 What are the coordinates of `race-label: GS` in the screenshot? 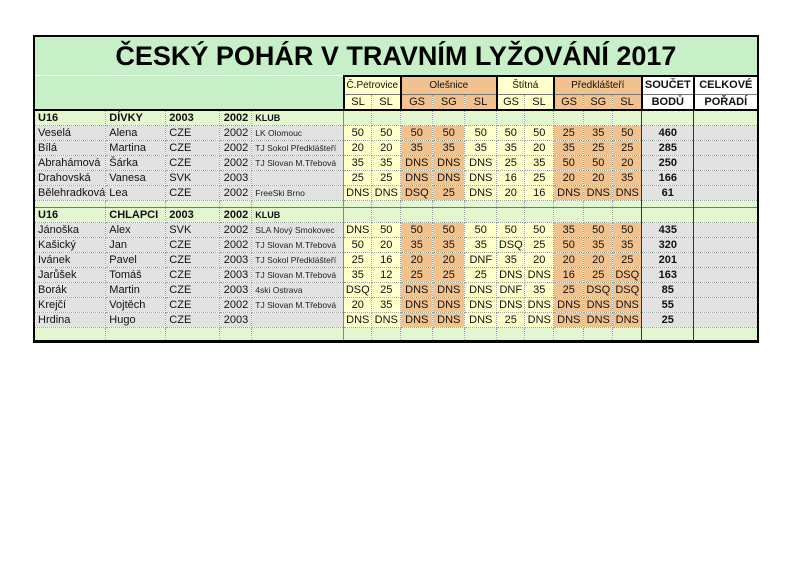 It's located at (510, 102).